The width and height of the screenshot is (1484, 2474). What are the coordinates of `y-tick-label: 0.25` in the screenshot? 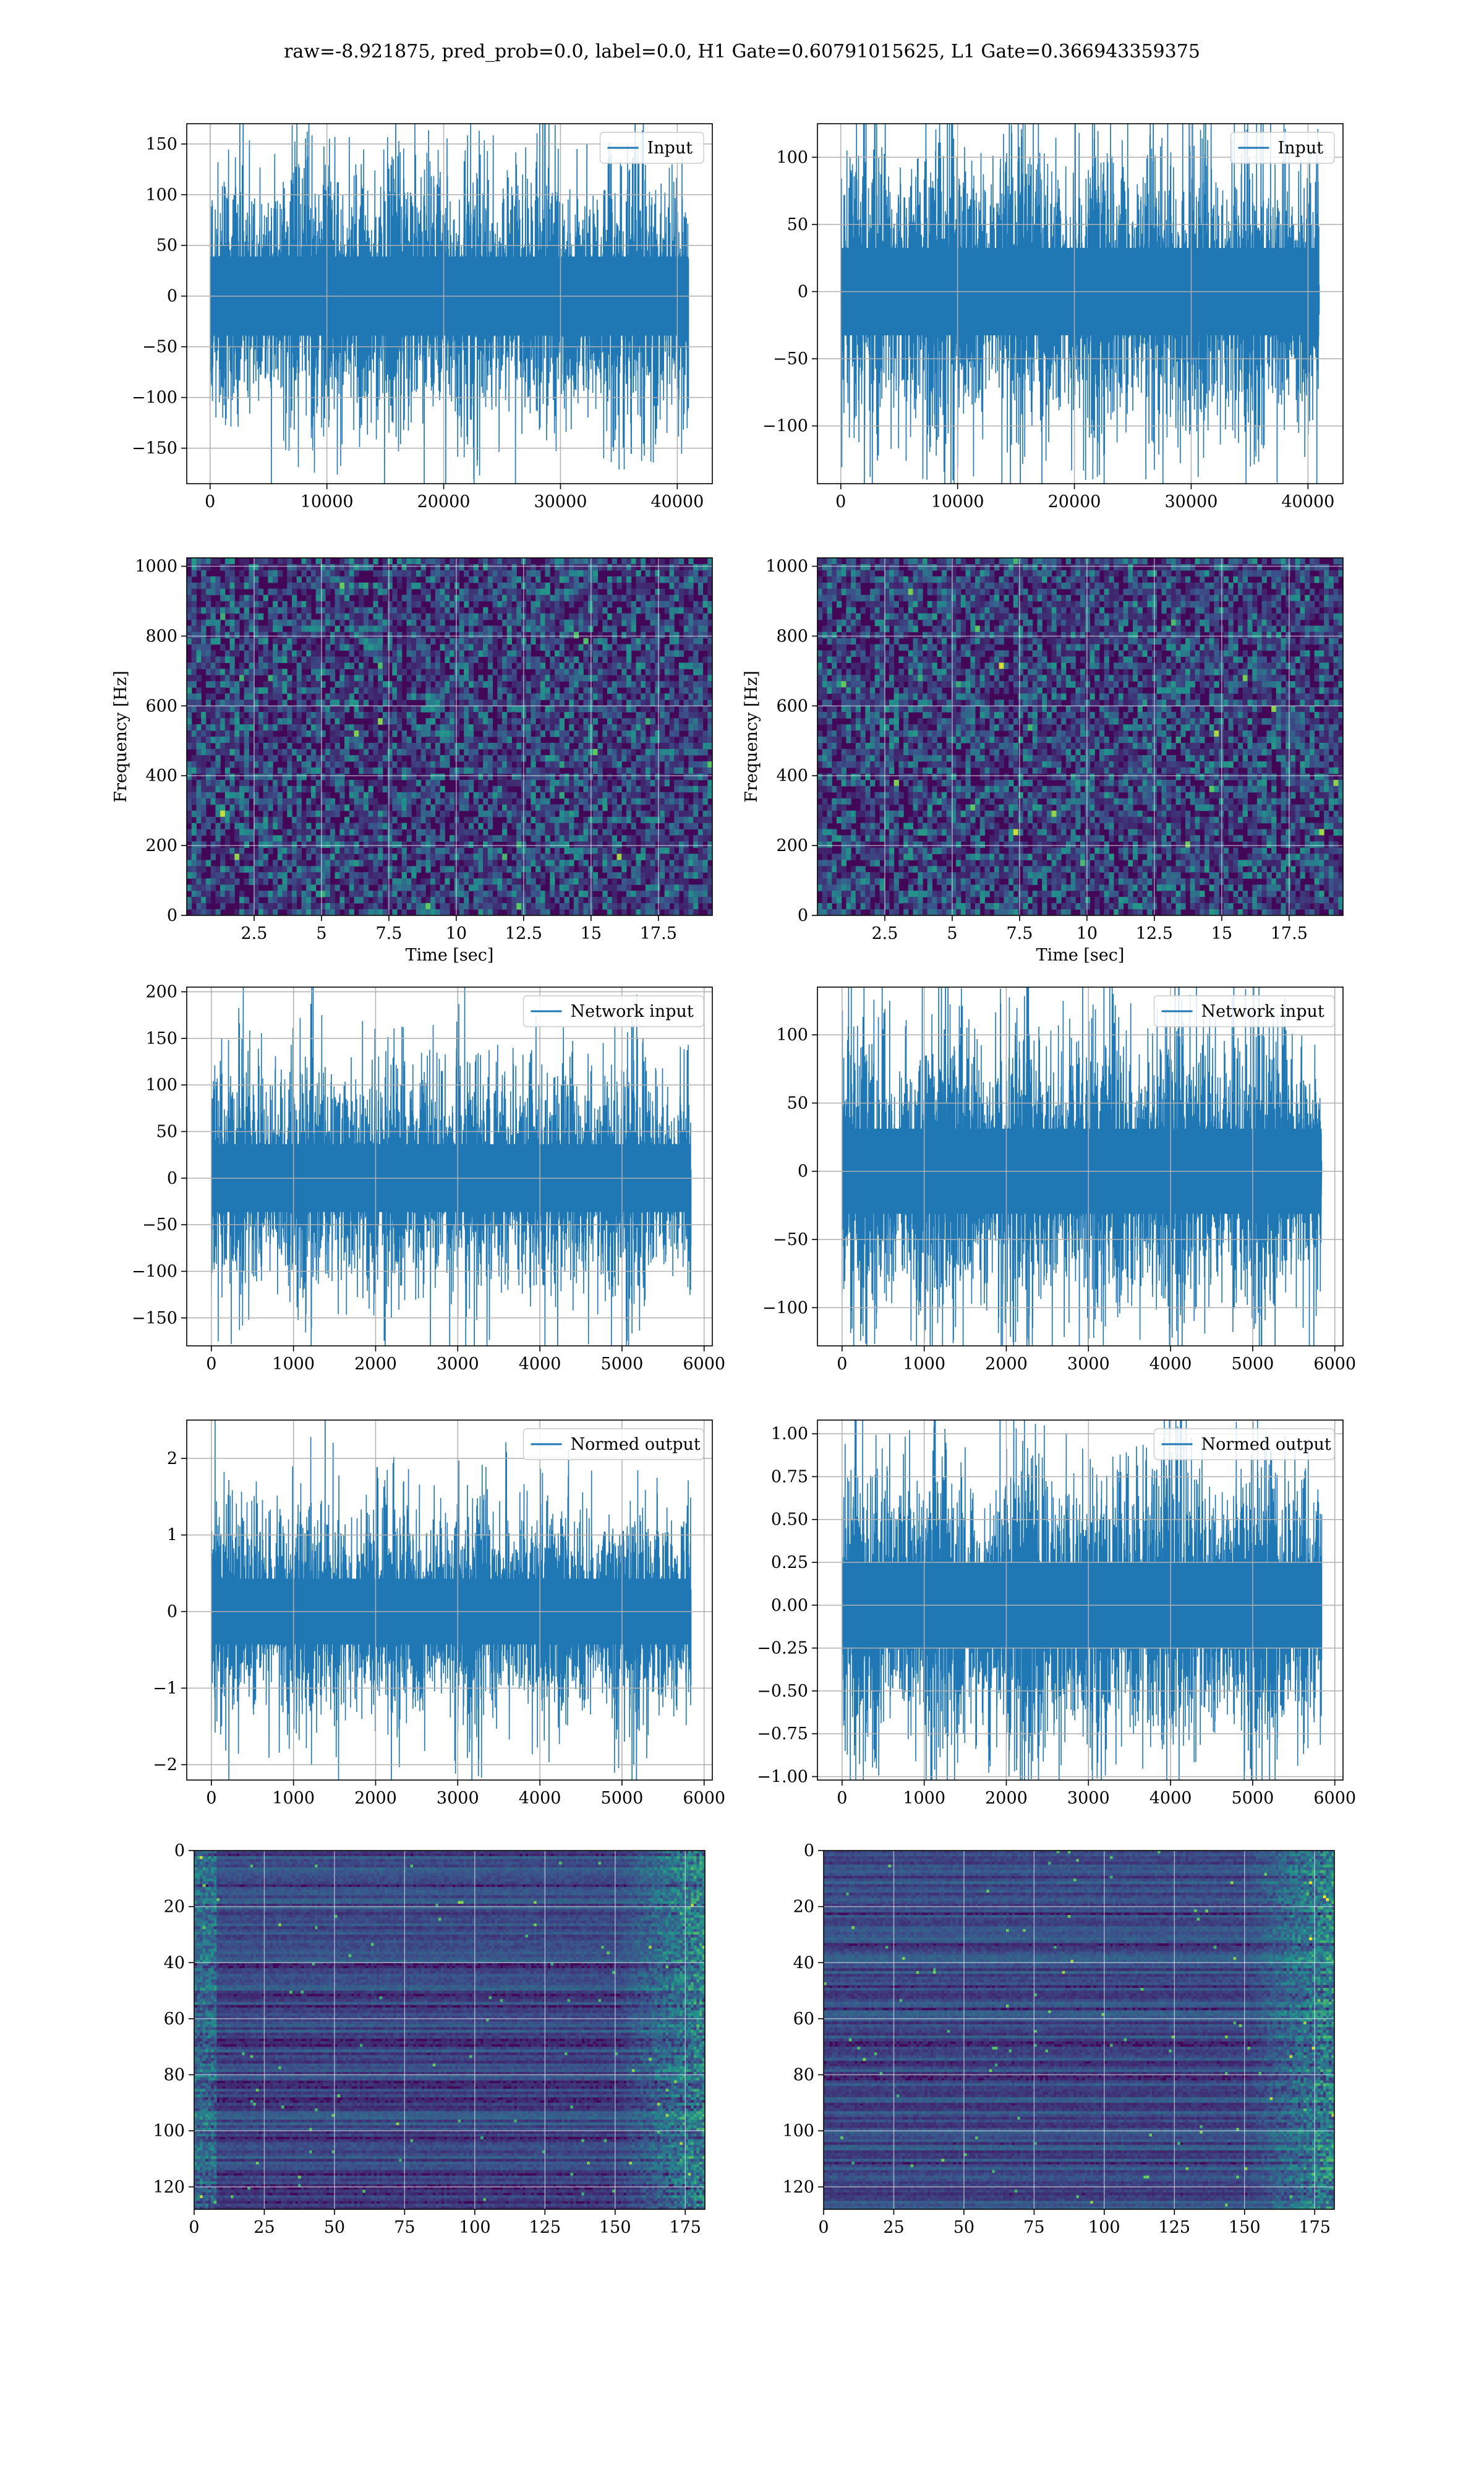 It's located at (789, 1562).